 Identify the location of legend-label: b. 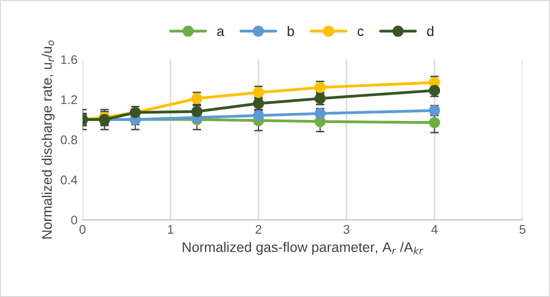
(291, 31).